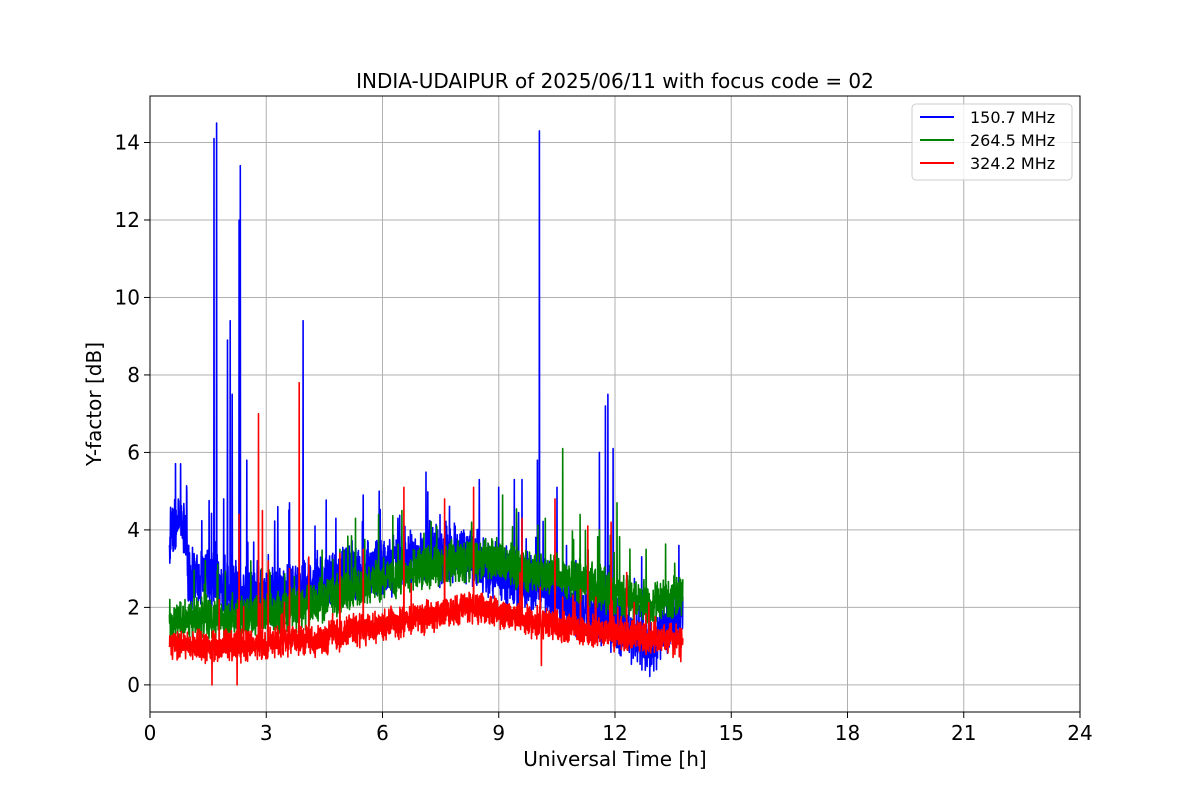 This screenshot has height=800, width=1200. Describe the element at coordinates (133, 452) in the screenshot. I see `y-tick-label: 6` at that location.